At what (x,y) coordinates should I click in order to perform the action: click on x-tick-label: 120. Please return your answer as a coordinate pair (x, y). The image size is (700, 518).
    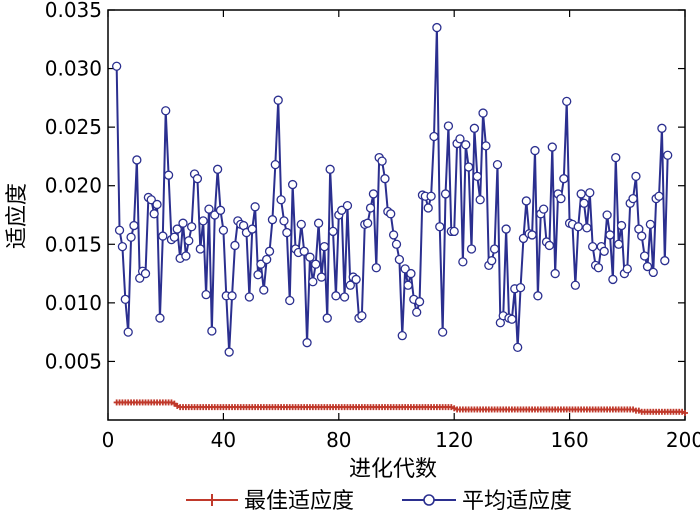
    Looking at the image, I should click on (454, 440).